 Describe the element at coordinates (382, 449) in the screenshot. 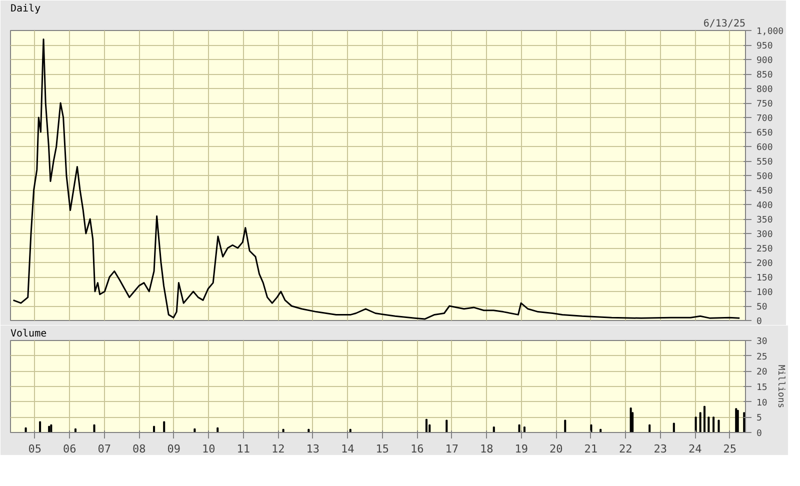

I see `x-tick-label: 15` at that location.